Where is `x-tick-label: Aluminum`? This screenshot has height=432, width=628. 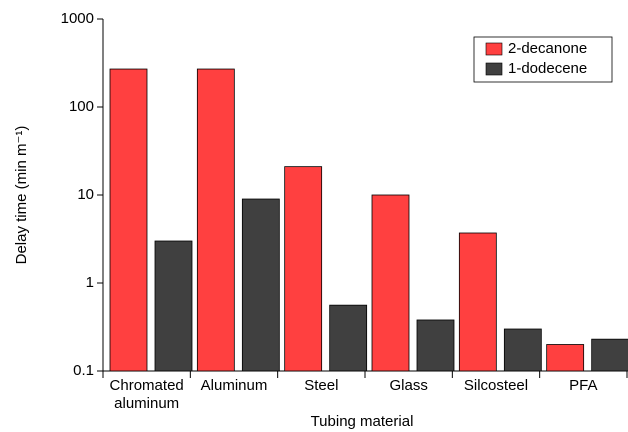 x-tick-label: Aluminum is located at coordinates (234, 385).